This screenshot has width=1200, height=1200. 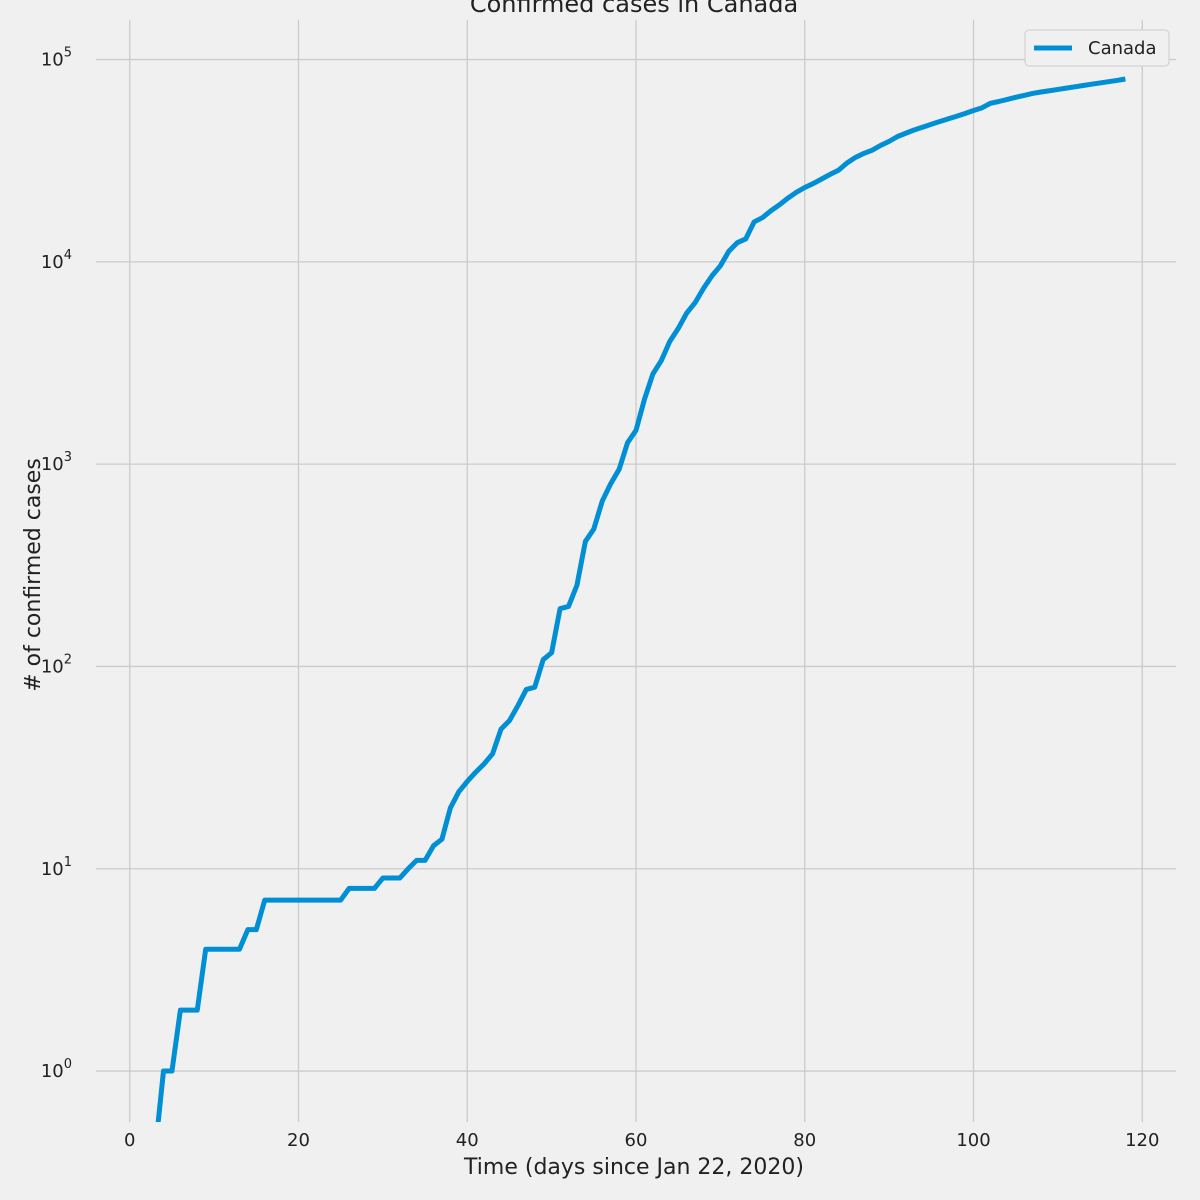 I want to click on y-tick-label: 10¹, so click(x=56, y=867).